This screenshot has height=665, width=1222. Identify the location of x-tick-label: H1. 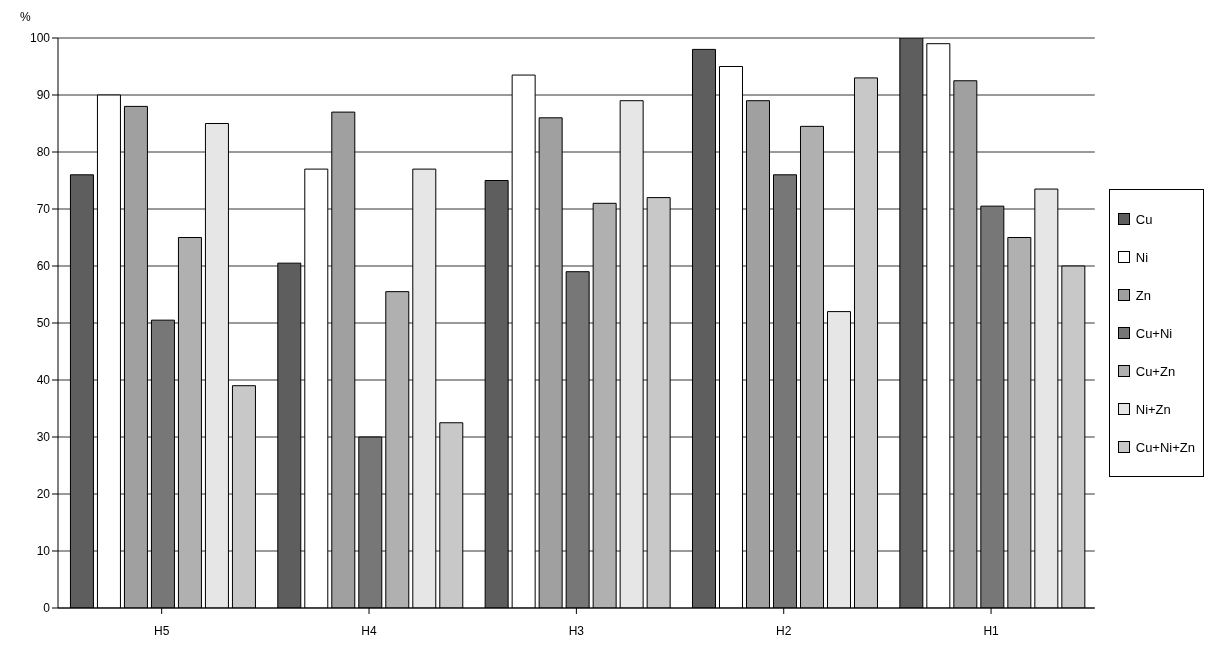
(991, 630).